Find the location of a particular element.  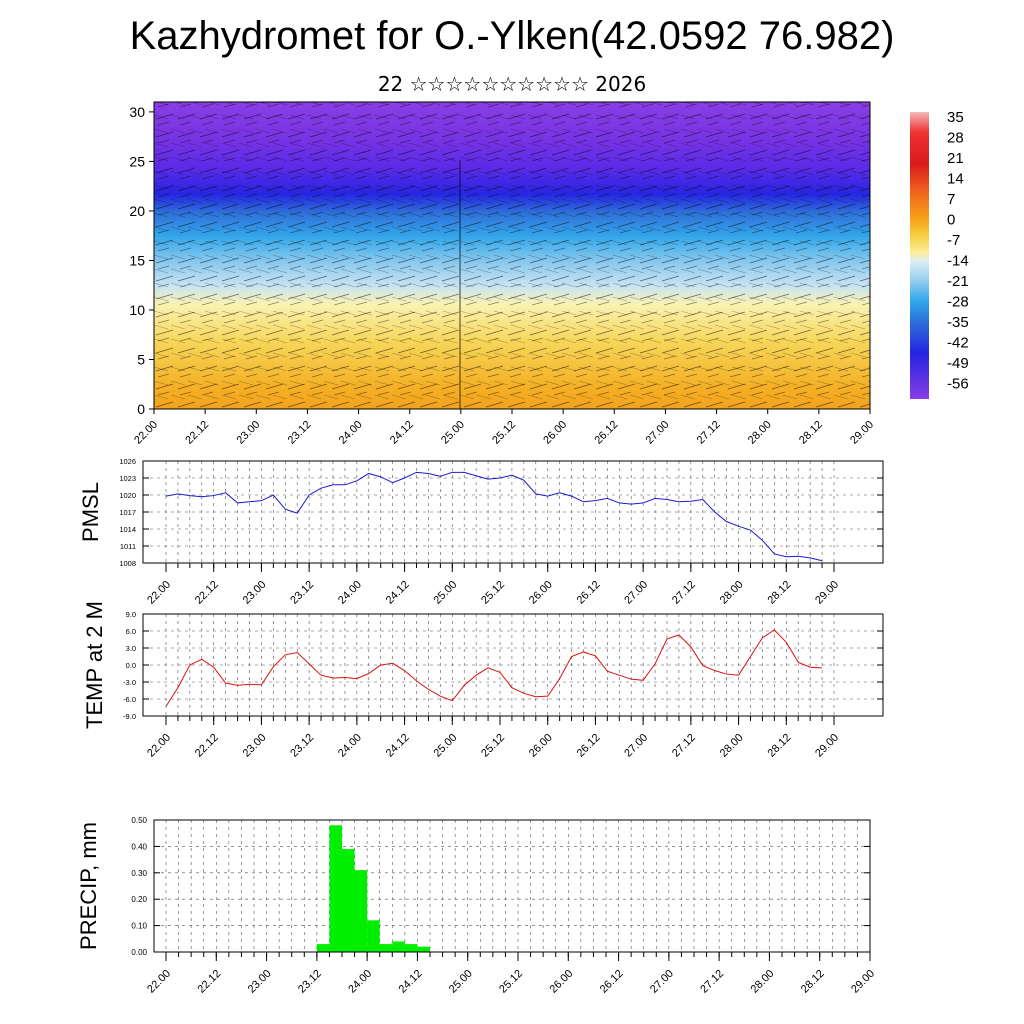

precip-y-axis: 0.50 0.40 0.30 0.20 0.10 0.00 is located at coordinates (500, 886).